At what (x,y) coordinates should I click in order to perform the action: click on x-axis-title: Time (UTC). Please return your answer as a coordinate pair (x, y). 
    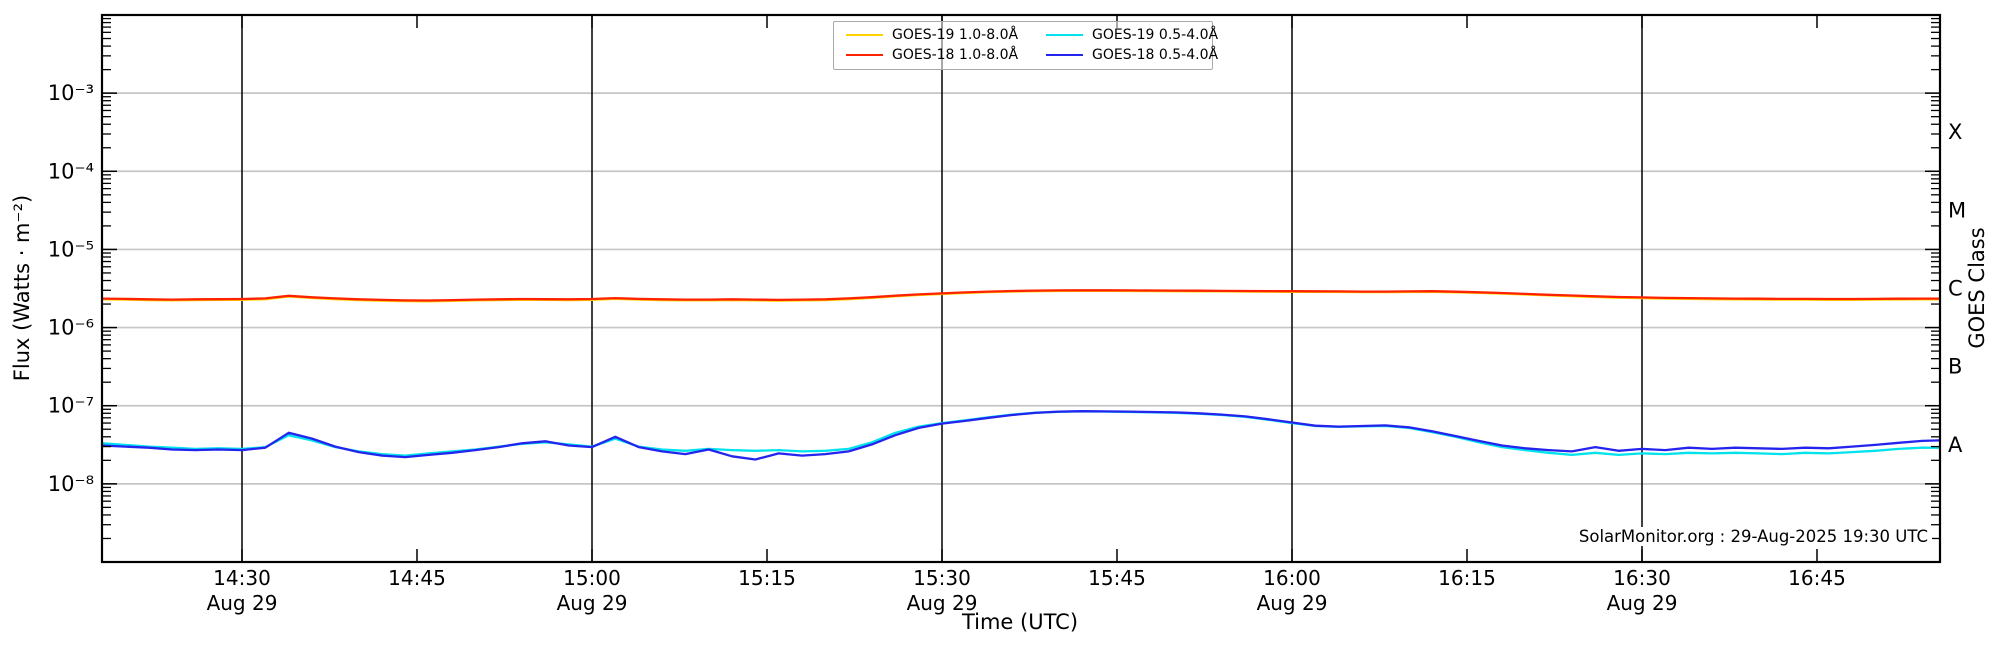
    Looking at the image, I should click on (1020, 622).